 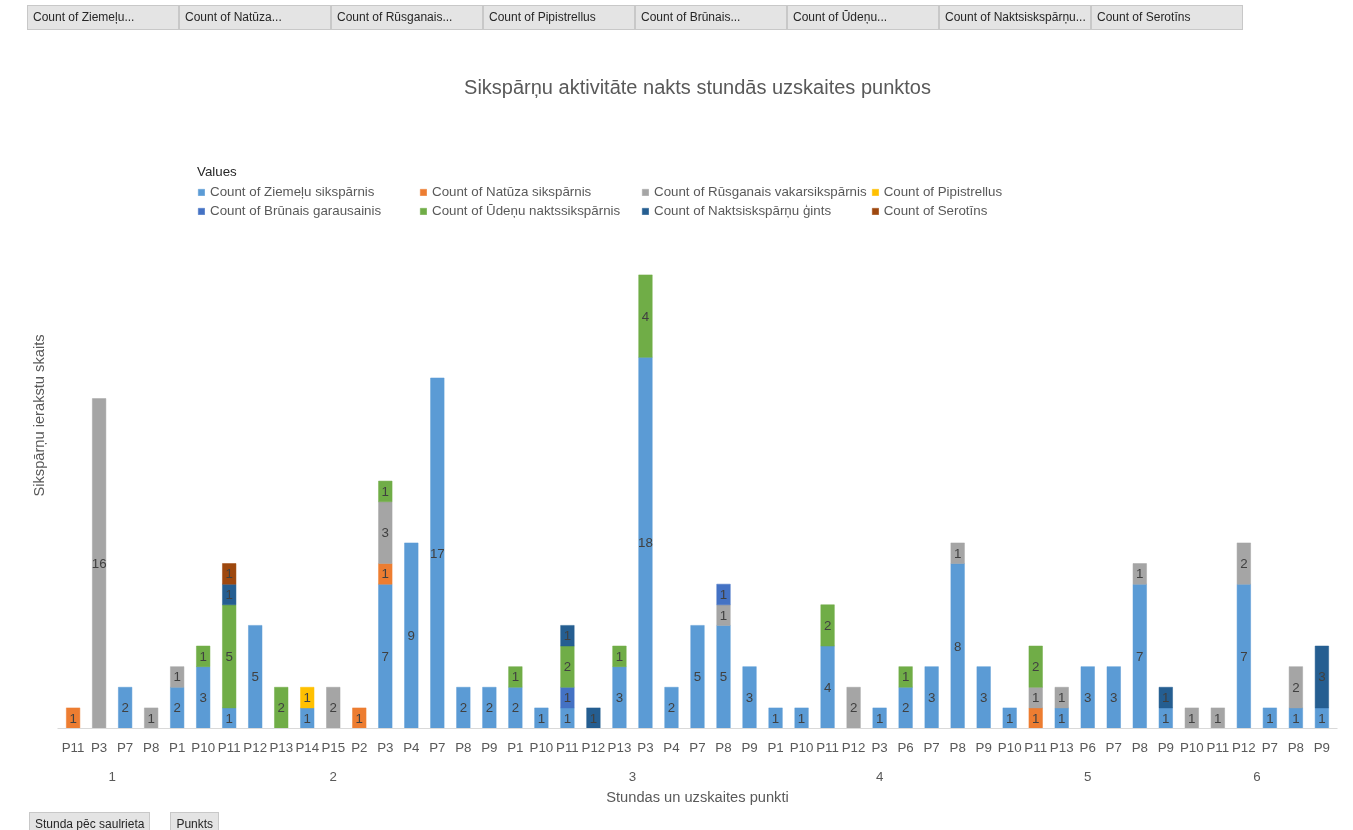 I want to click on x-tick-label: P12, so click(x=255, y=747).